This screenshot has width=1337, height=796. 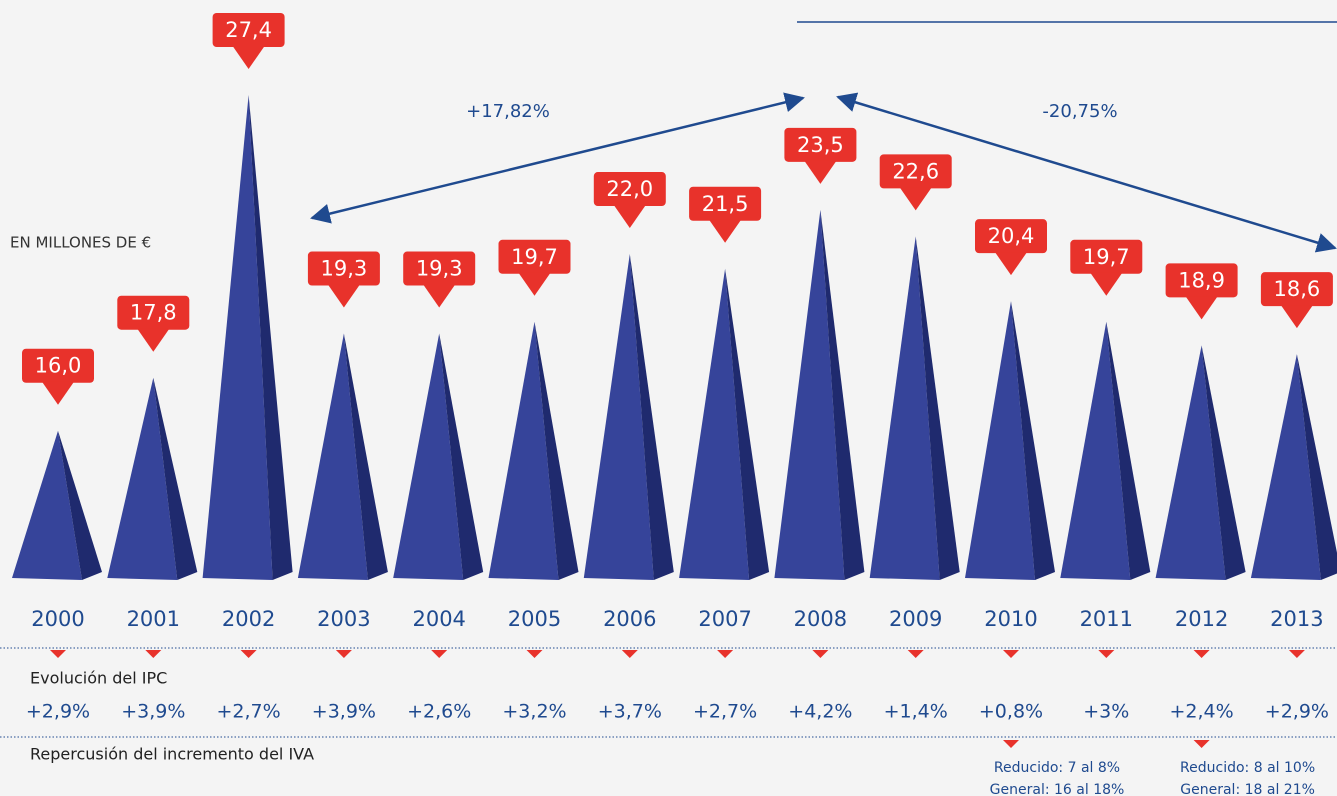 What do you see at coordinates (1057, 789) in the screenshot?
I see `iva-note: General: 16 al 18%` at bounding box center [1057, 789].